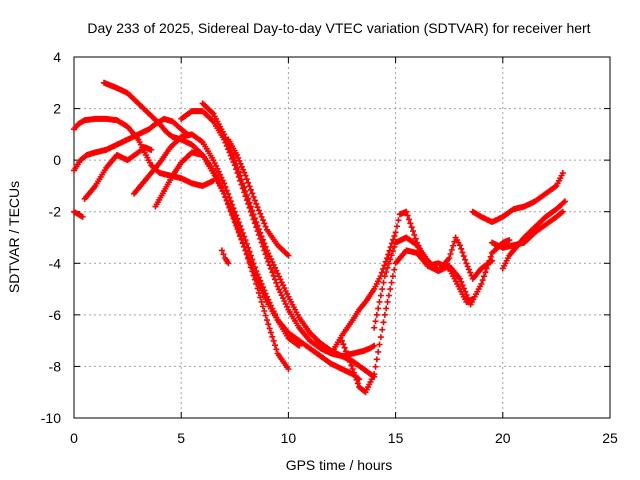 The width and height of the screenshot is (640, 480). What do you see at coordinates (57, 160) in the screenshot?
I see `y-tick-label: 0` at bounding box center [57, 160].